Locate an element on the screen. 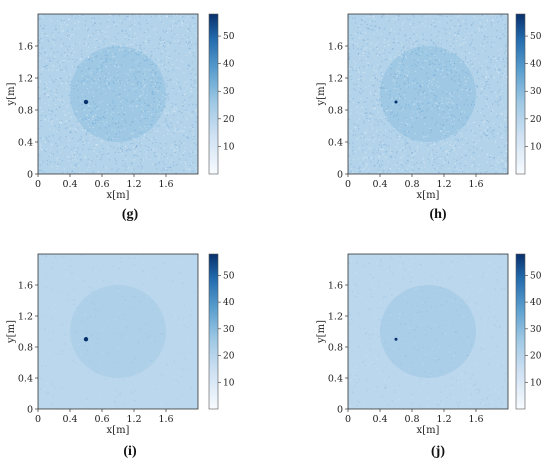 Image resolution: width=550 pixels, height=466 pixels. panel-label: (h) is located at coordinates (437, 214).